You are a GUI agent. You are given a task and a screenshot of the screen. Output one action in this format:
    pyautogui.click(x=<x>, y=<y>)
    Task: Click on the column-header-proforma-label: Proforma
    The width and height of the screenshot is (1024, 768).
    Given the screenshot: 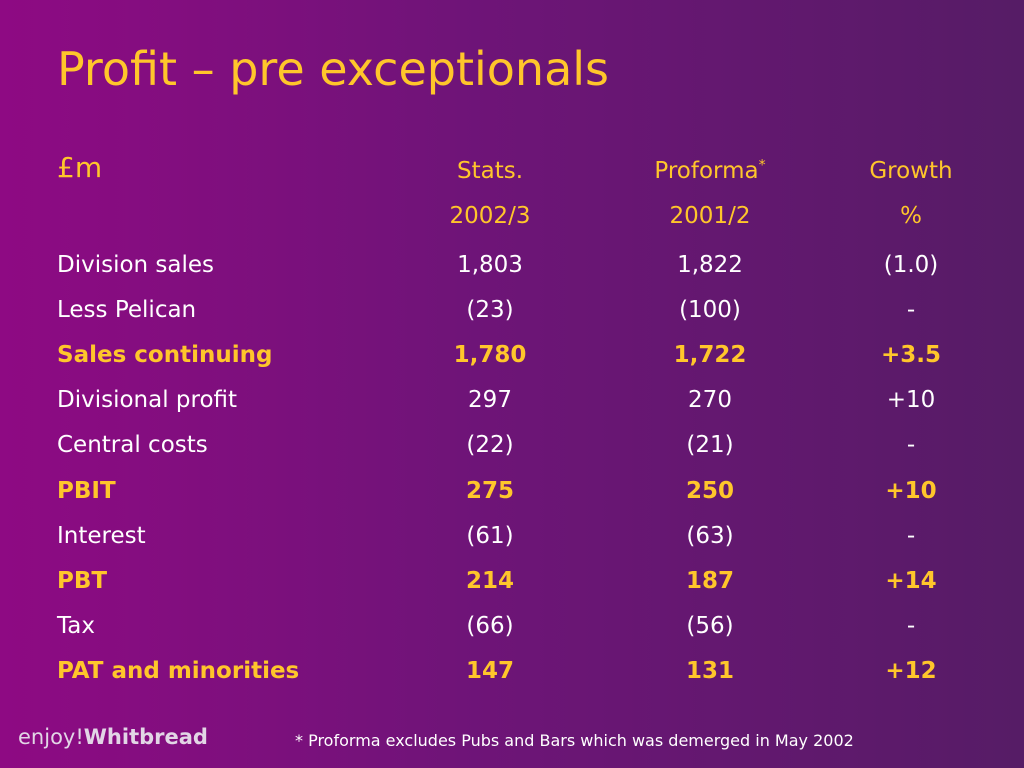 What is the action you would take?
    pyautogui.click(x=706, y=171)
    